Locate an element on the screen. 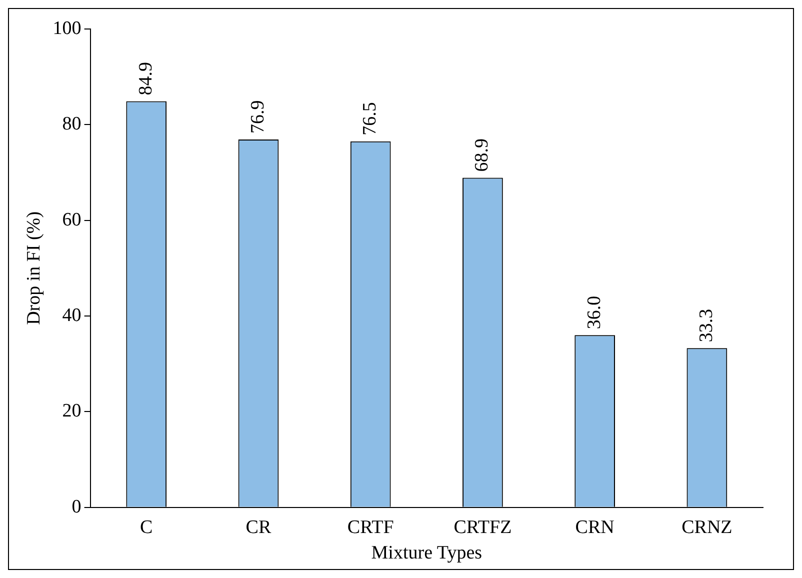 The image size is (802, 578). y-tick-label: 60 is located at coordinates (72, 219).